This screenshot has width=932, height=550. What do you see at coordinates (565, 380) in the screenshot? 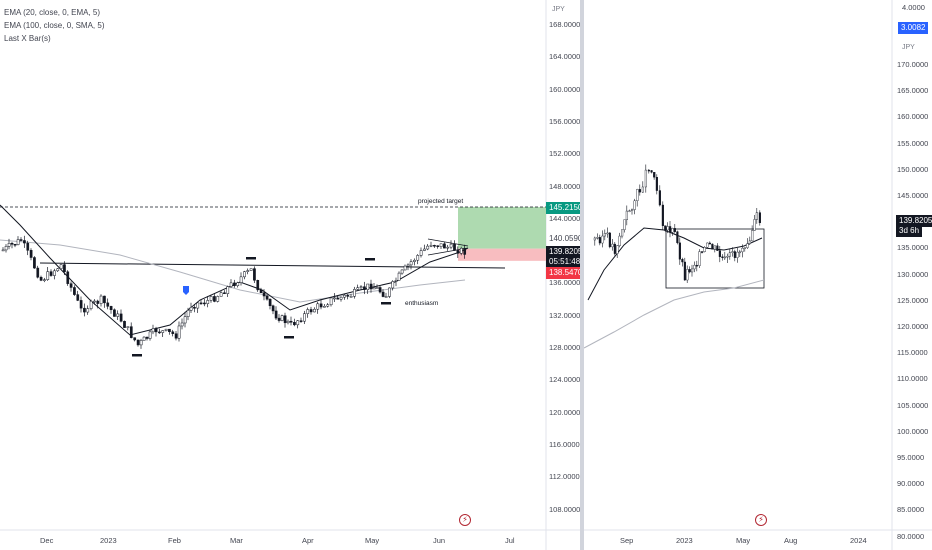
I see `left-y-tick: 124.0000` at bounding box center [565, 380].